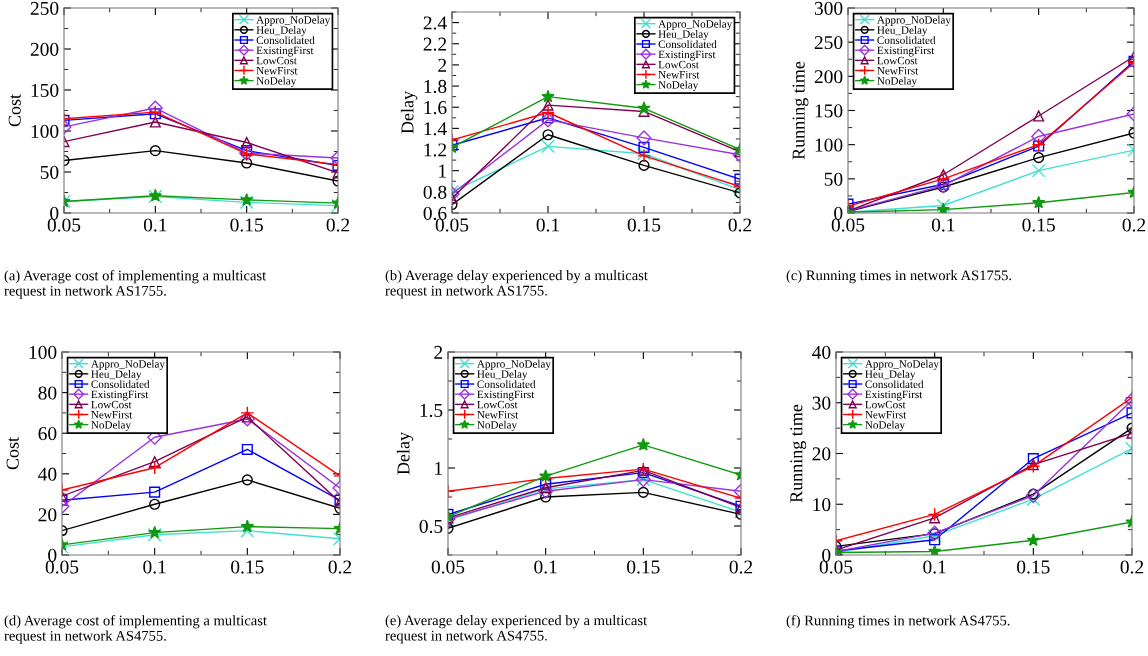 The width and height of the screenshot is (1148, 656). What do you see at coordinates (14, 110) in the screenshot?
I see `y-axis-title: Cost` at bounding box center [14, 110].